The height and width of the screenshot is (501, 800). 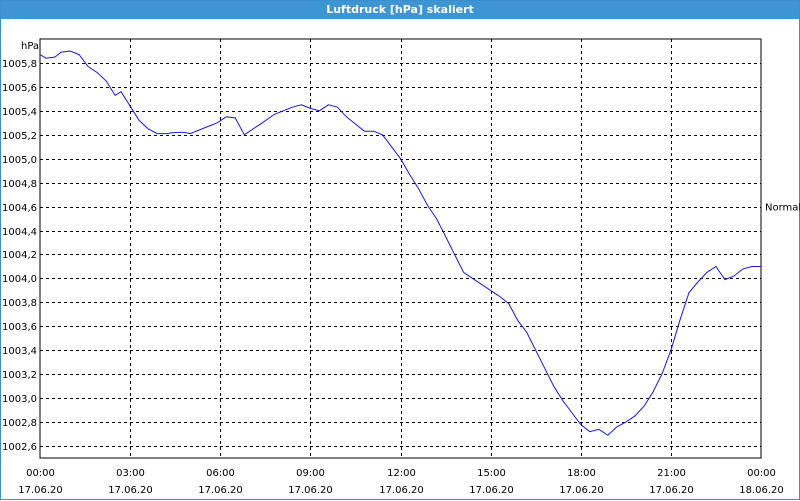 I want to click on y-tick-label: 1003,2, so click(x=19, y=375).